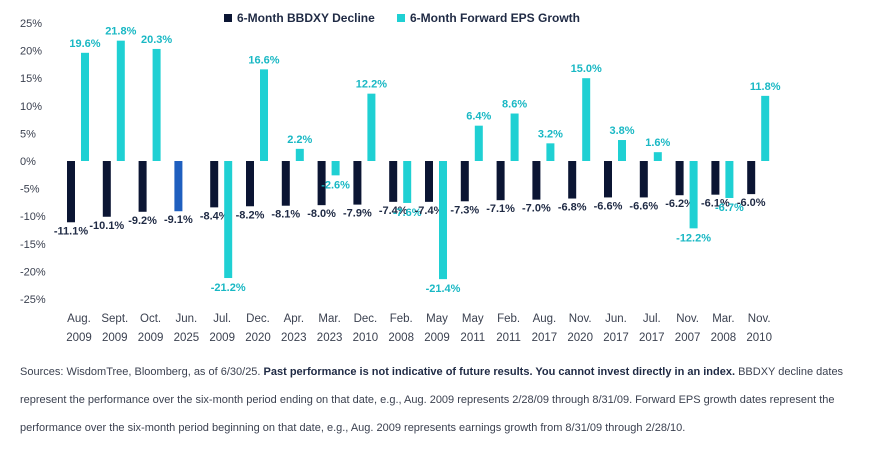 The image size is (893, 449). I want to click on data-label-bbdxy: -7.9%, so click(357, 214).